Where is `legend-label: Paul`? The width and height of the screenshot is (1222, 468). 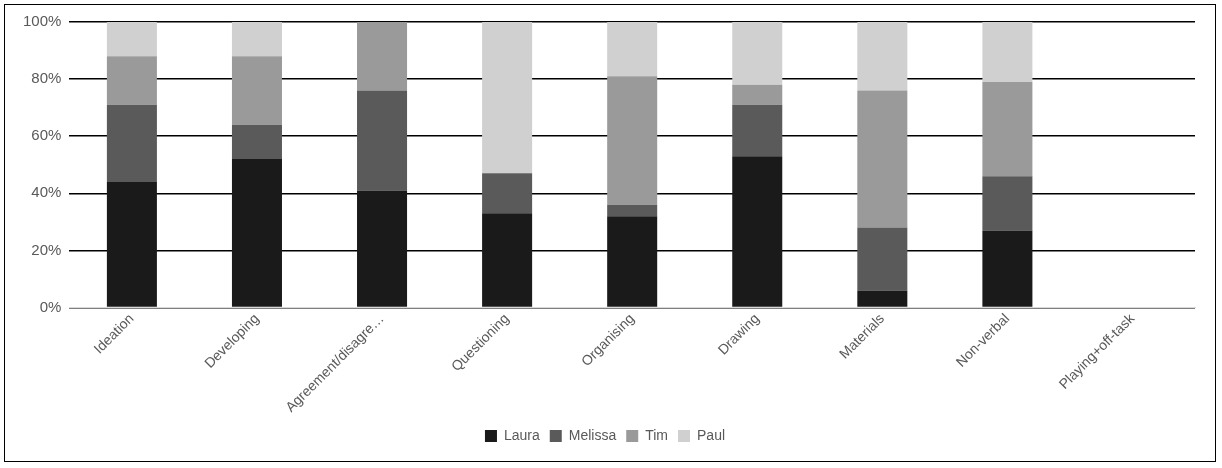
legend-label: Paul is located at coordinates (711, 434).